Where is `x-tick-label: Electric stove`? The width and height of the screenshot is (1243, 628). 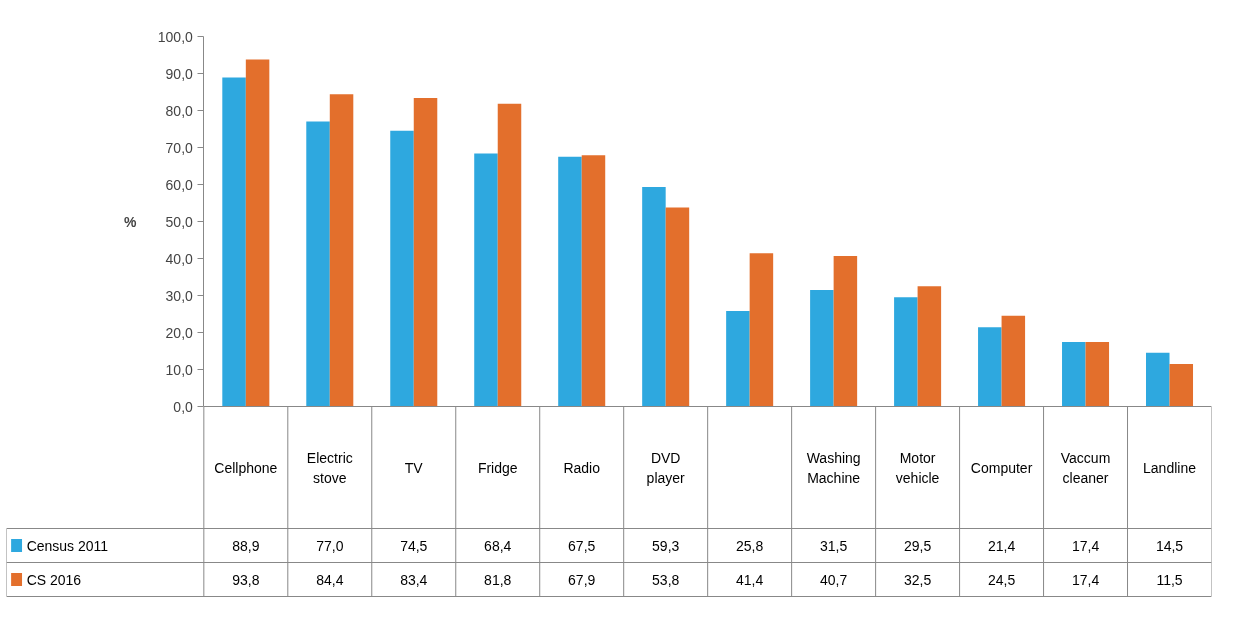 x-tick-label: Electric stove is located at coordinates (329, 467).